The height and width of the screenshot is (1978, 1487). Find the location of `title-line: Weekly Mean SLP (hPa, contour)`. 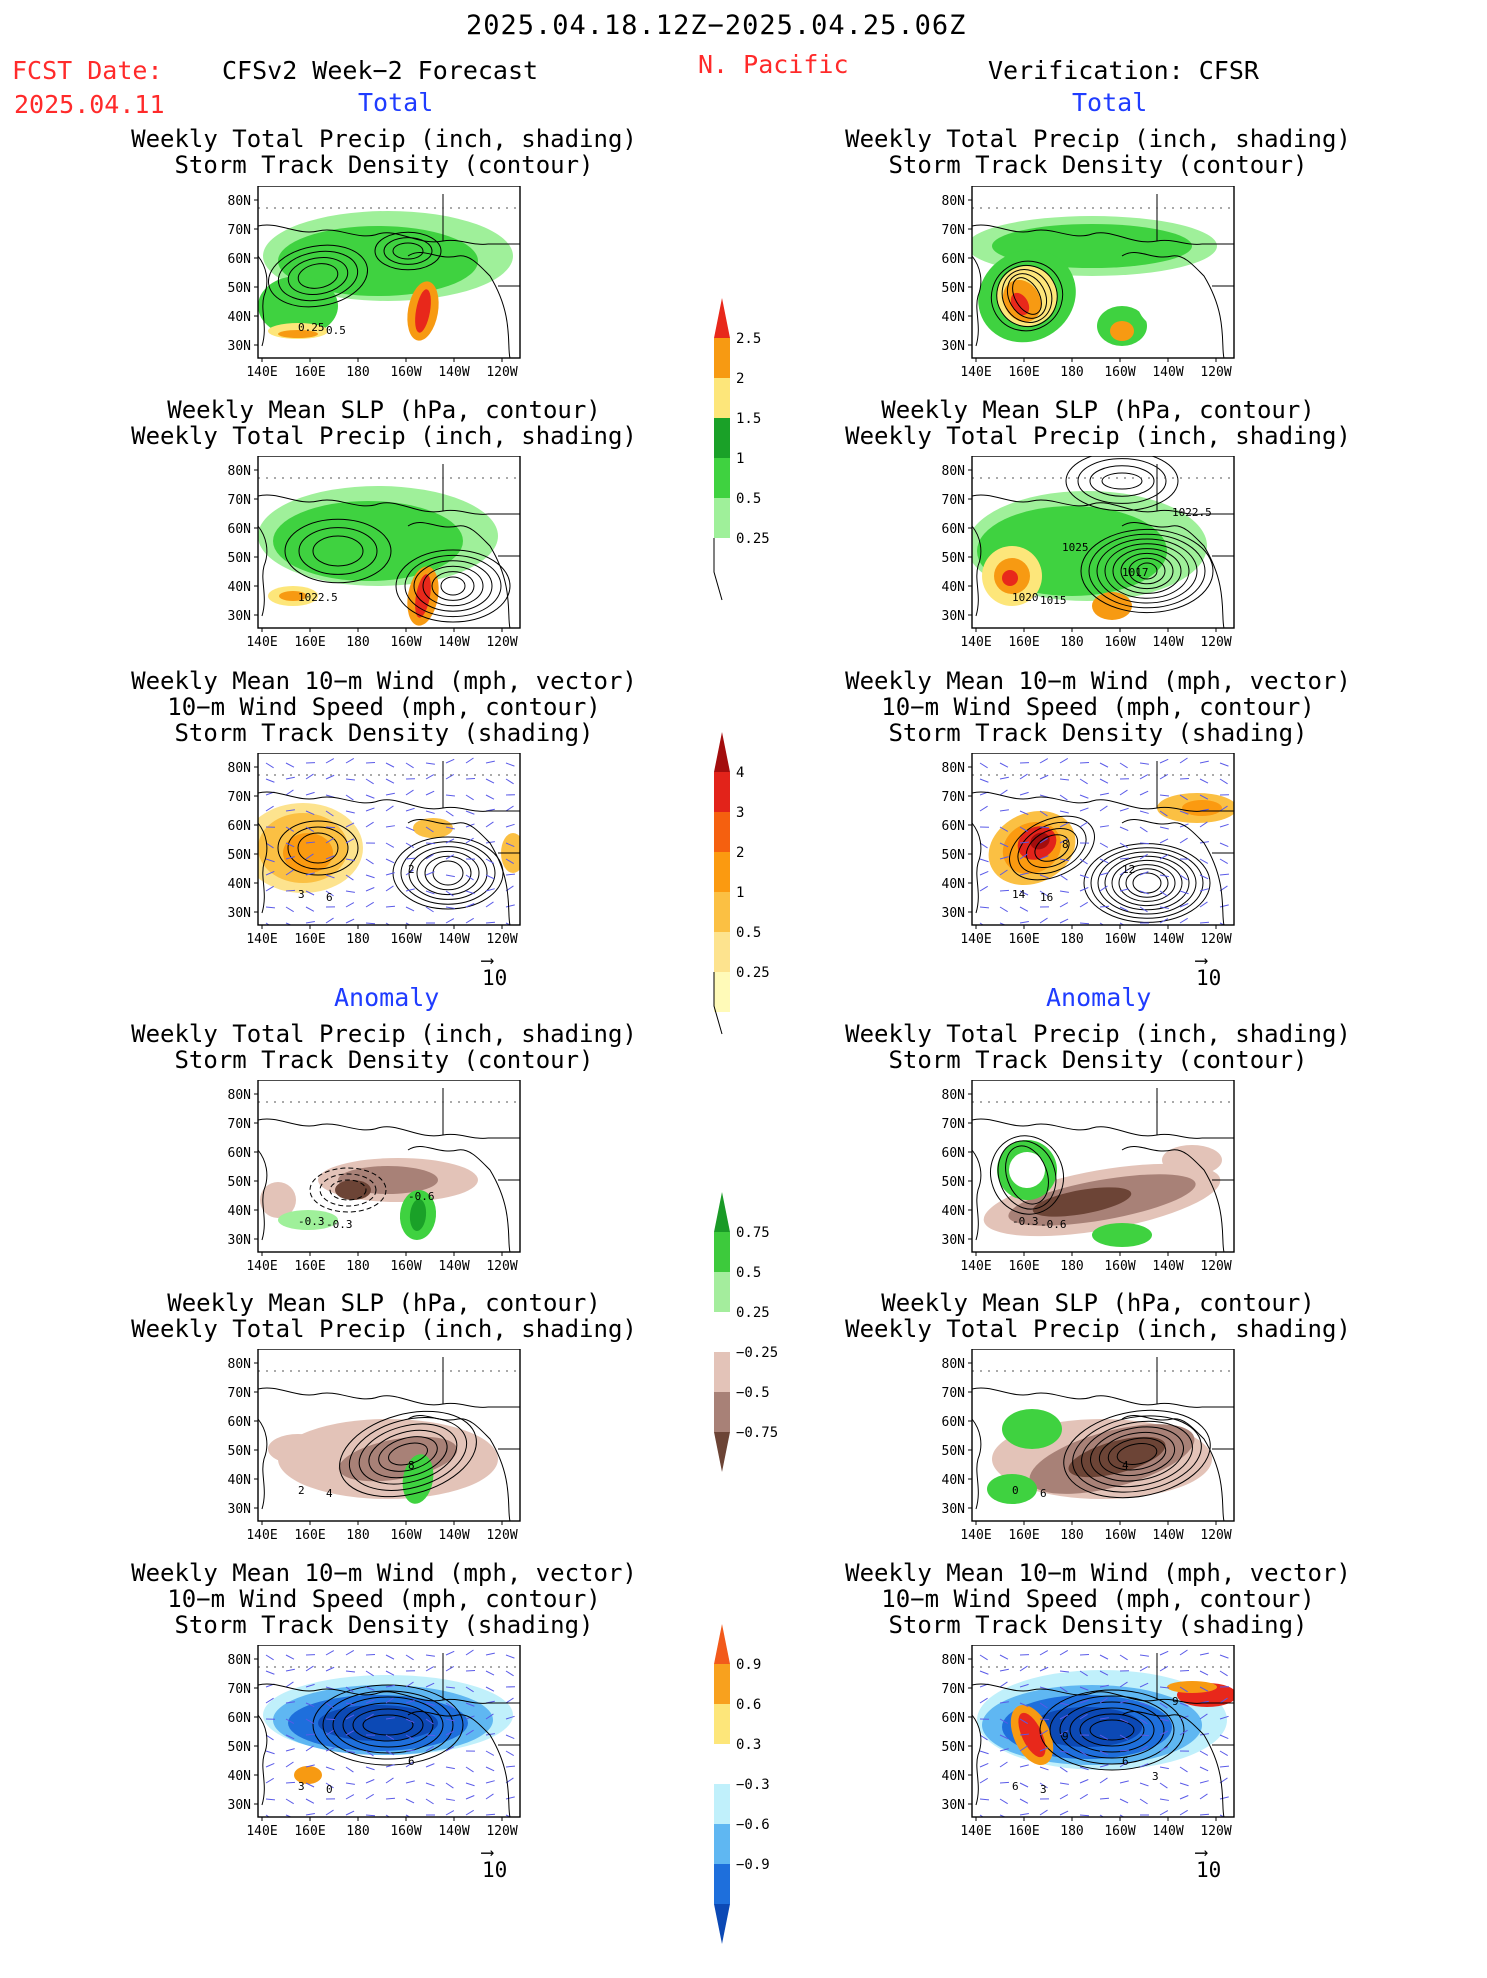

title-line: Weekly Mean SLP (hPa, contour) is located at coordinates (1098, 1303).